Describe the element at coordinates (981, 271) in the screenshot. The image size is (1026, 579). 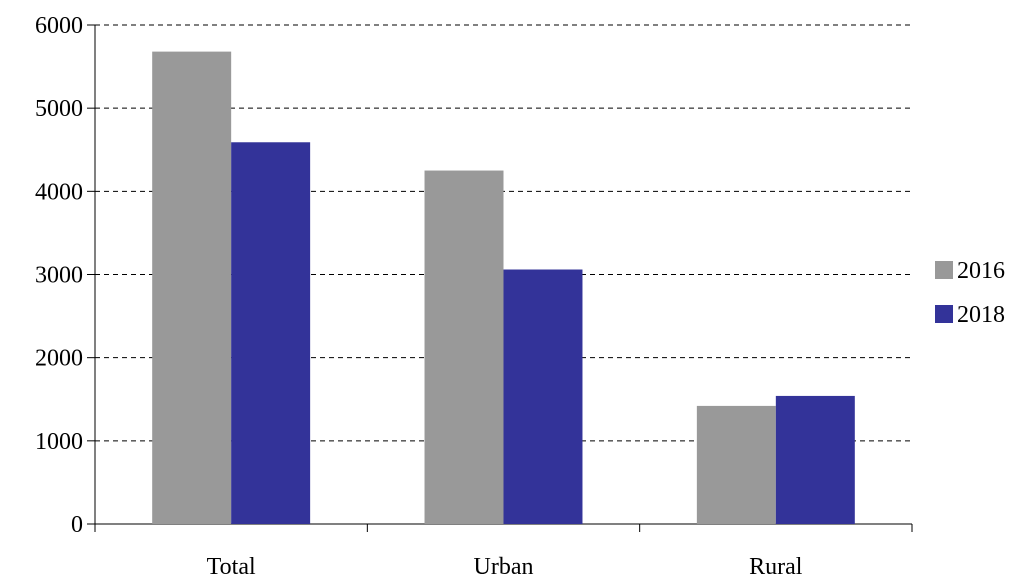
I see `legend-label: 2016` at that location.